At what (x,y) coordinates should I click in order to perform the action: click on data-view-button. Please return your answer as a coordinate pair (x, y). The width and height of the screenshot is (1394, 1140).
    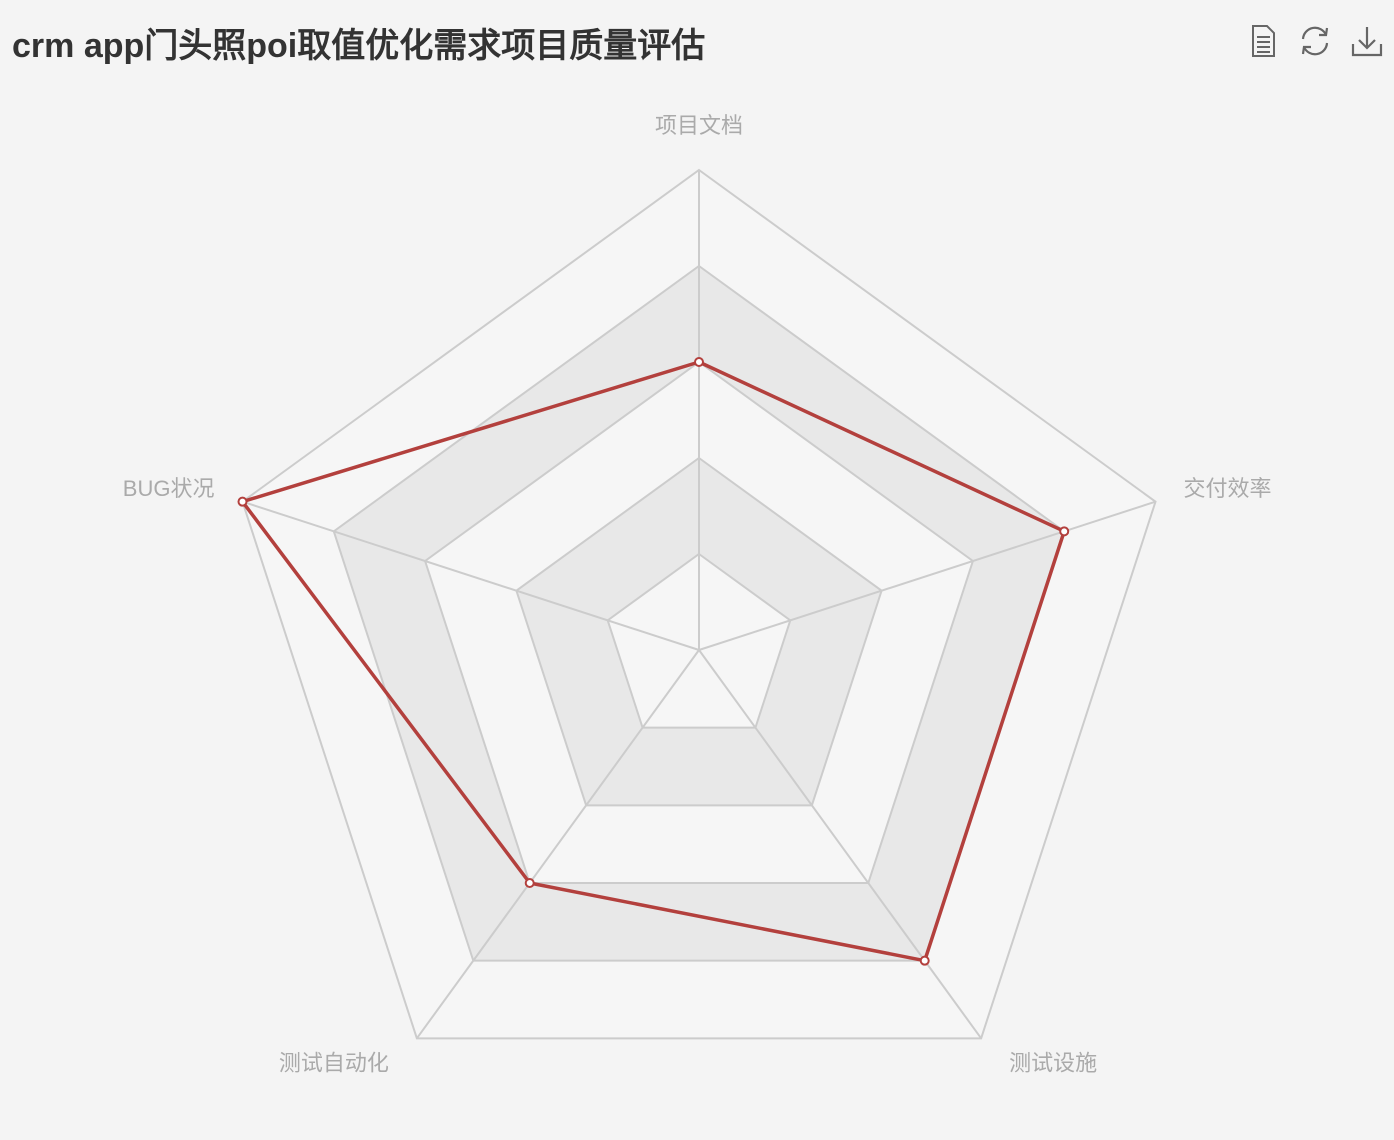
    Looking at the image, I should click on (1263, 41).